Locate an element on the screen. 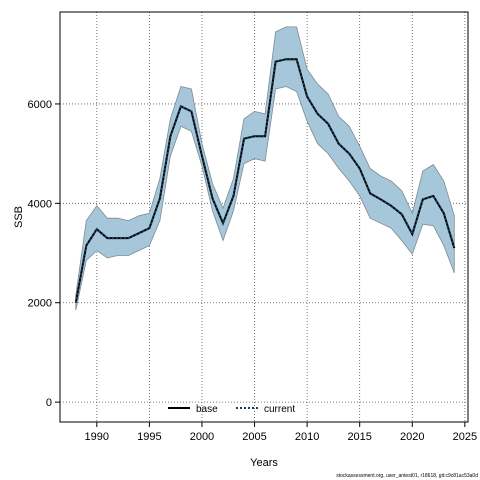 The image size is (480, 480). y-tick-label: 2000 is located at coordinates (40, 304).